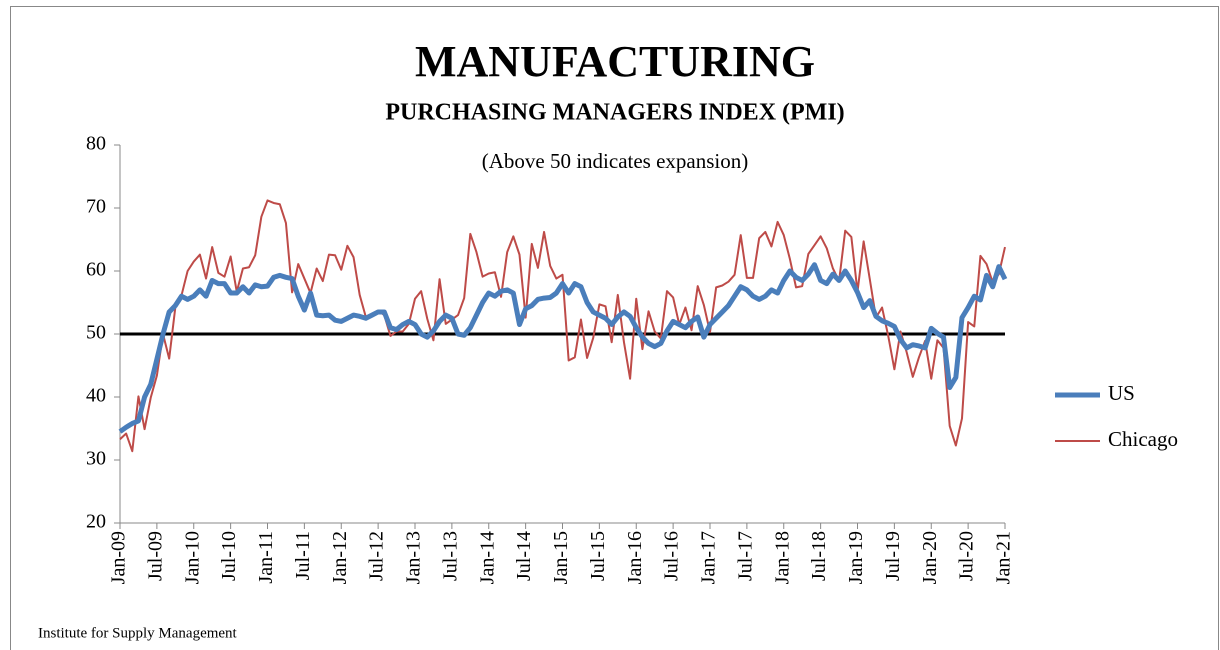 Image resolution: width=1220 pixels, height=650 pixels. I want to click on x-tick-label: Jul-18, so click(819, 556).